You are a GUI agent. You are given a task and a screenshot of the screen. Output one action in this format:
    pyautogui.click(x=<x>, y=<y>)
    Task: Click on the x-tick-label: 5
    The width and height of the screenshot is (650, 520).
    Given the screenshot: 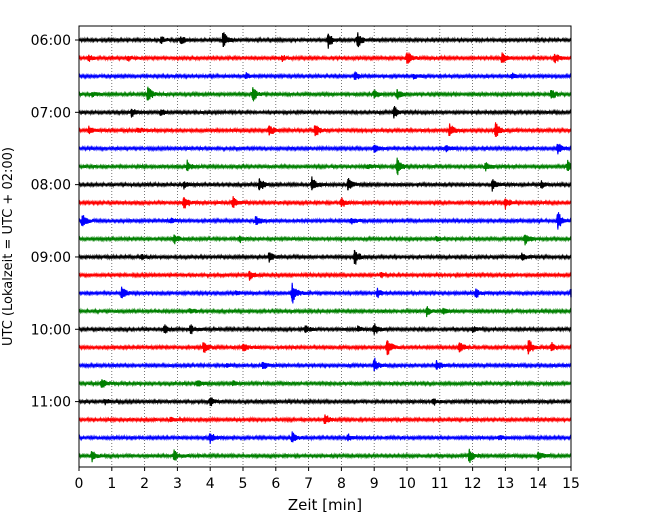 What is the action you would take?
    pyautogui.click(x=243, y=484)
    